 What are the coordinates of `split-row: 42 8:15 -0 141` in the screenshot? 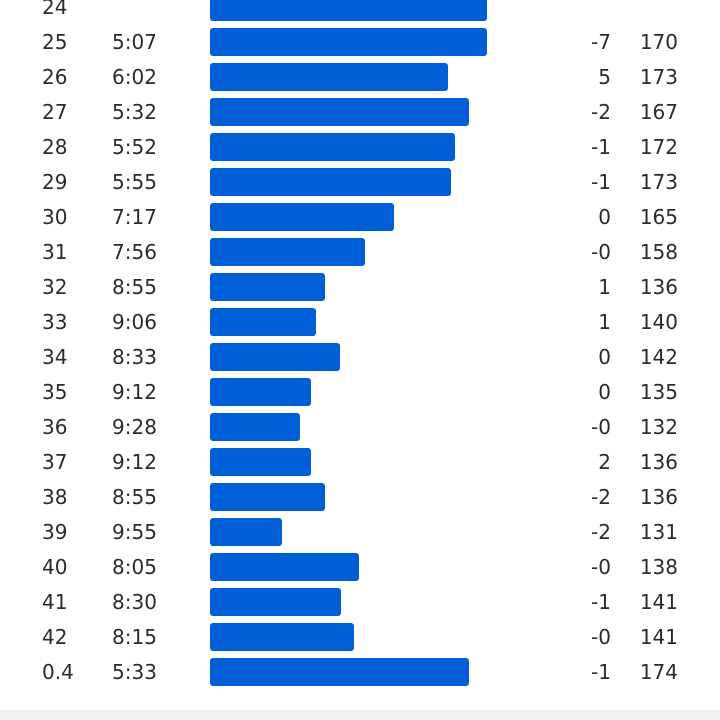 It's located at (360, 637).